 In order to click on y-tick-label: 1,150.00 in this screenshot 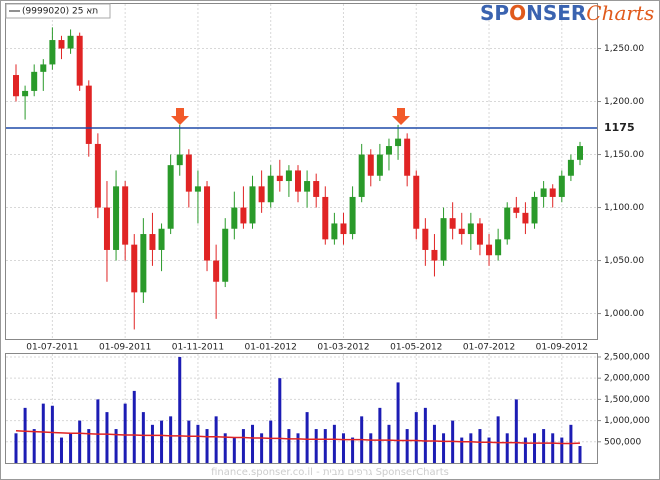, I will do `click(624, 155)`.